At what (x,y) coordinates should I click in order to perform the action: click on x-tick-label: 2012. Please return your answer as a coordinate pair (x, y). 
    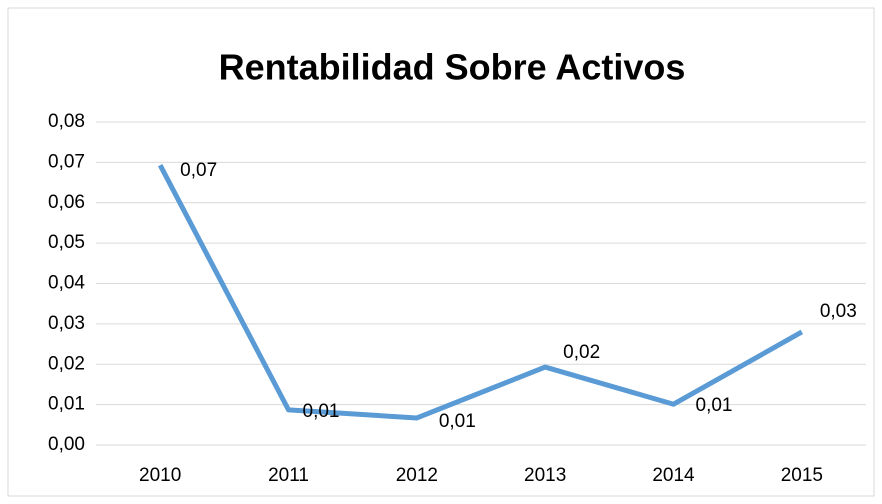
    Looking at the image, I should click on (417, 475).